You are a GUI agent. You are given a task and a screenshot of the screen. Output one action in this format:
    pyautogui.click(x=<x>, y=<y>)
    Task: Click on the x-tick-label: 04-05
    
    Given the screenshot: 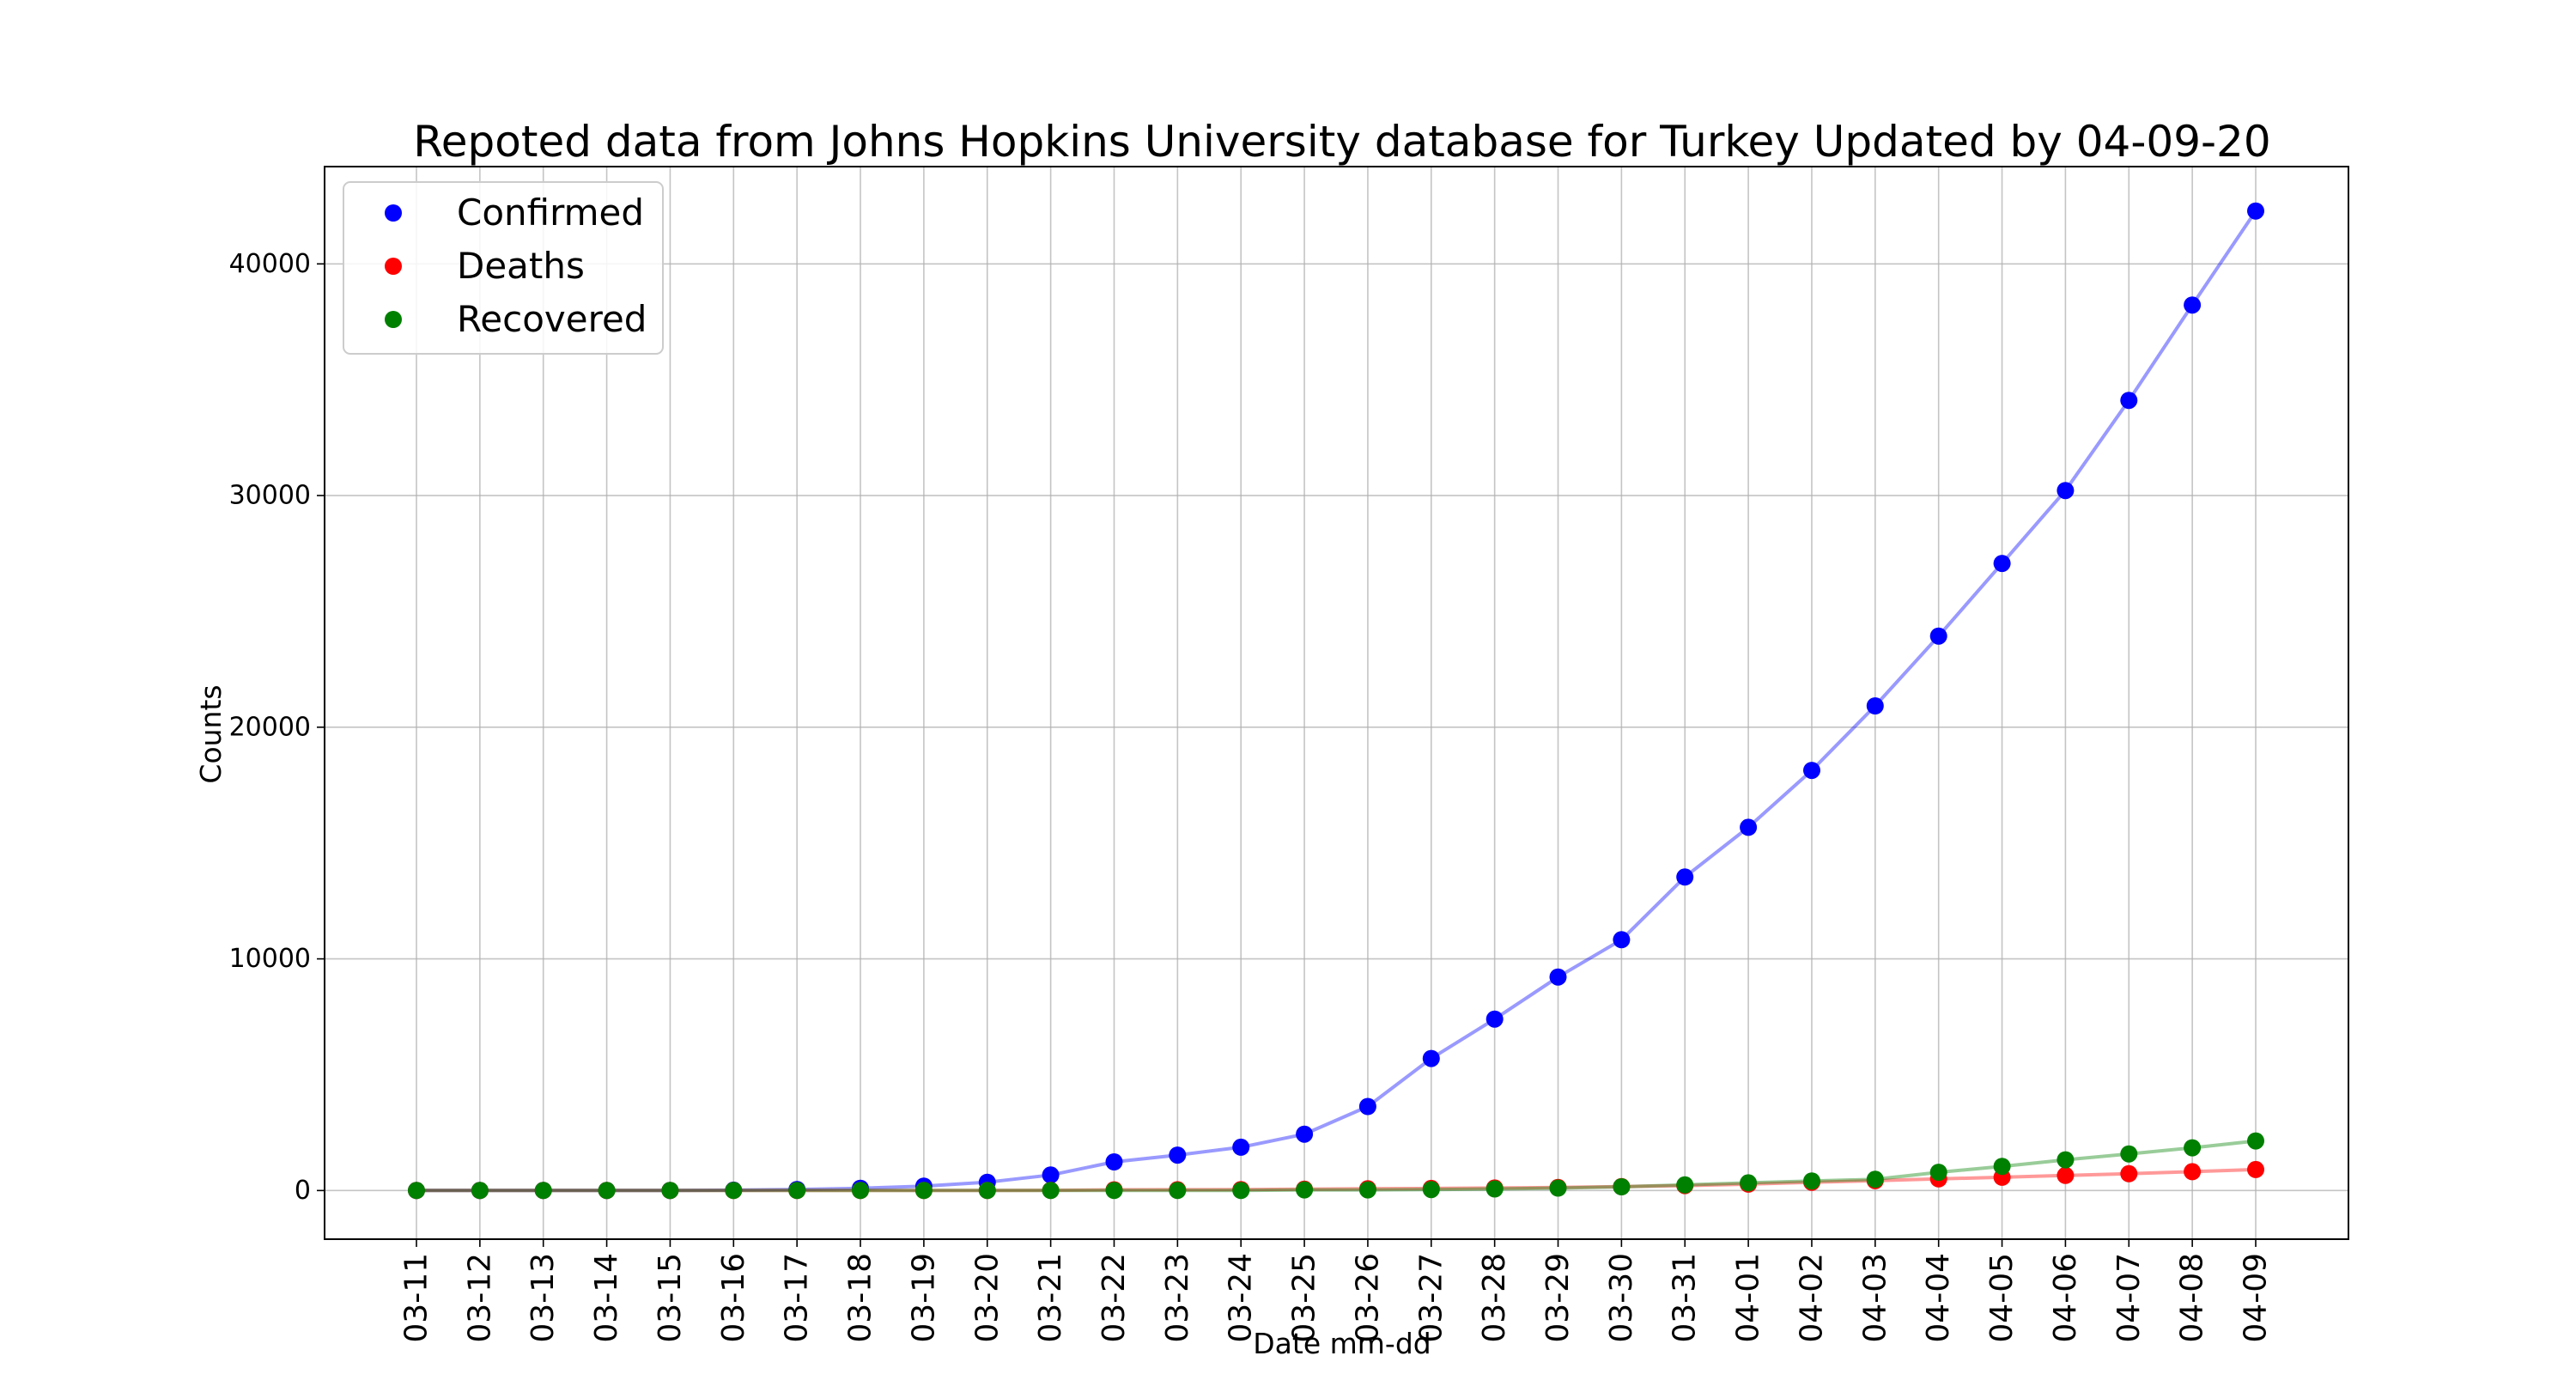 What is the action you would take?
    pyautogui.click(x=2002, y=1298)
    